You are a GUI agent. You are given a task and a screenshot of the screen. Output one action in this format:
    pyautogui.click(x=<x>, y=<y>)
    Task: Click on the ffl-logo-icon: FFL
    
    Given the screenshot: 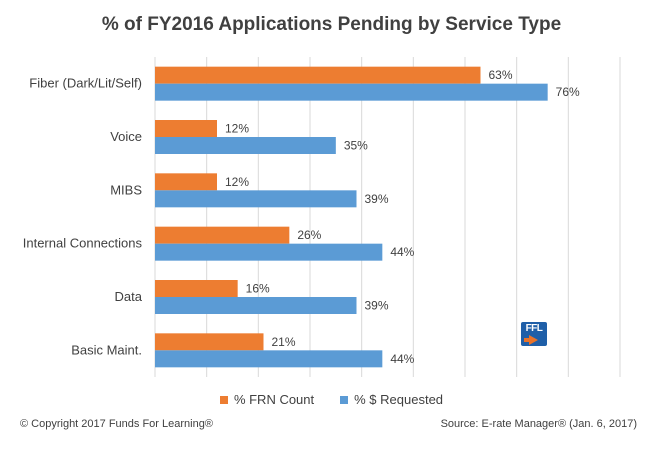 What is the action you would take?
    pyautogui.click(x=534, y=334)
    